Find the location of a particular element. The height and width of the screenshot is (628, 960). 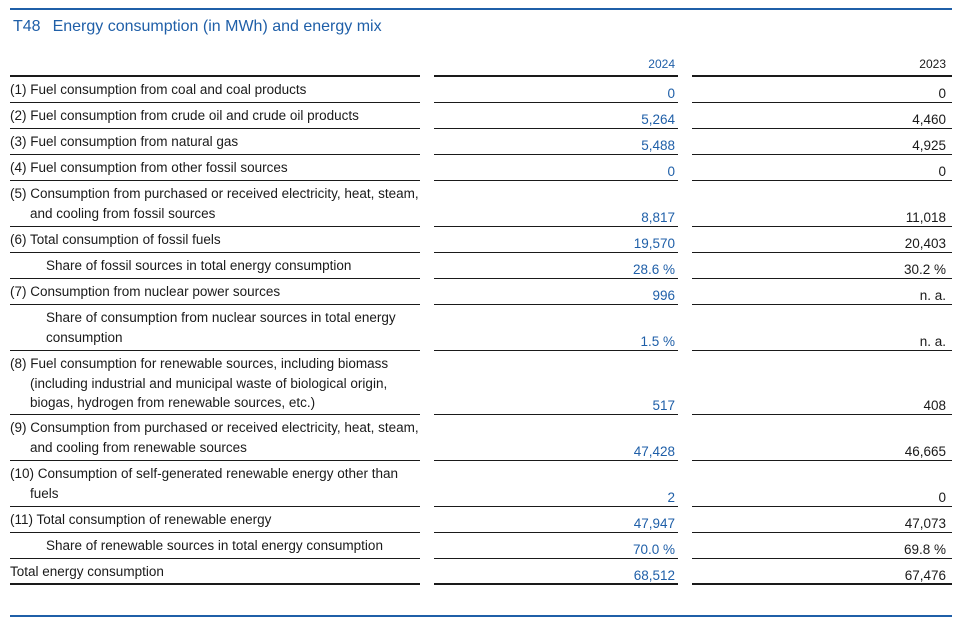

value-2023: 20,403 is located at coordinates (925, 243).